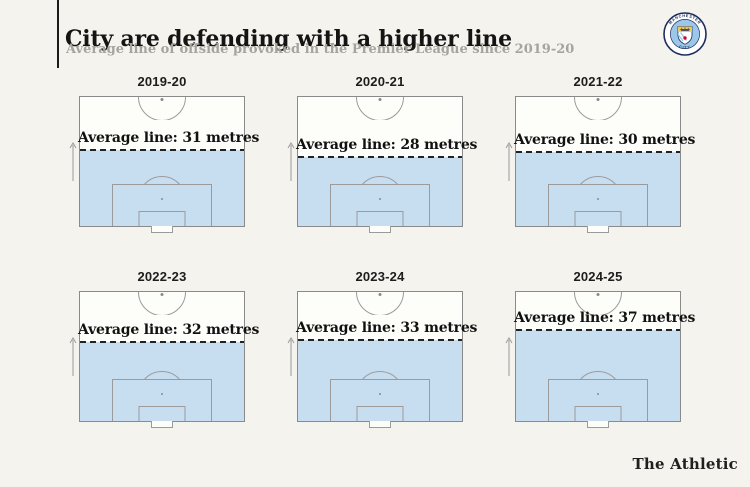 This screenshot has height=487, width=750. Describe the element at coordinates (685, 34) in the screenshot. I see `manchester-city-badge-icon: MANCHESTER CITY` at that location.